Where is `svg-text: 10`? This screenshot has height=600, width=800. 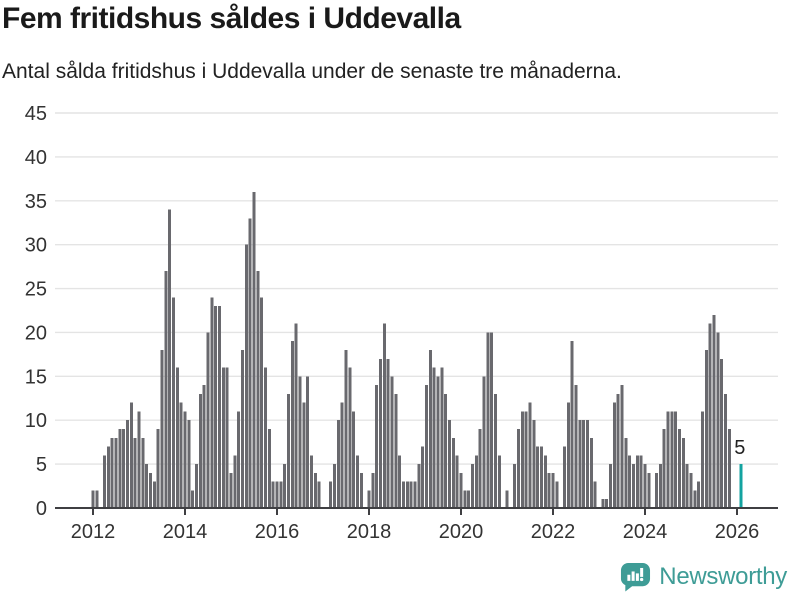 svg-text: 10 is located at coordinates (36, 421).